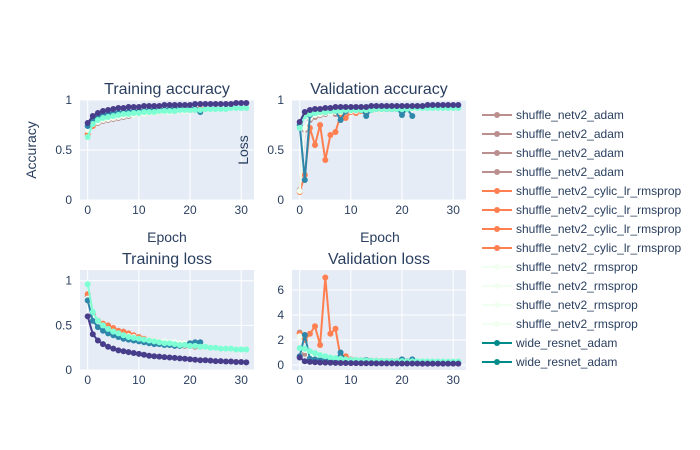 The height and width of the screenshot is (450, 700). What do you see at coordinates (68, 370) in the screenshot?
I see `subplot-3-y-tick-label: 0` at bounding box center [68, 370].